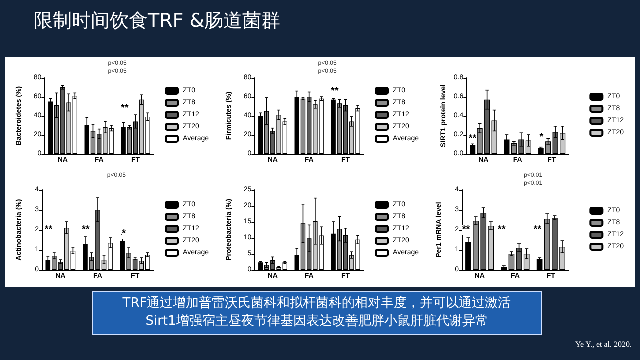 The width and height of the screenshot is (640, 360). Describe the element at coordinates (317, 304) in the screenshot. I see `text: TRF通过增加普雷沃氏菌科和拟杆菌科的相对丰度，并可以通过激活` at that location.